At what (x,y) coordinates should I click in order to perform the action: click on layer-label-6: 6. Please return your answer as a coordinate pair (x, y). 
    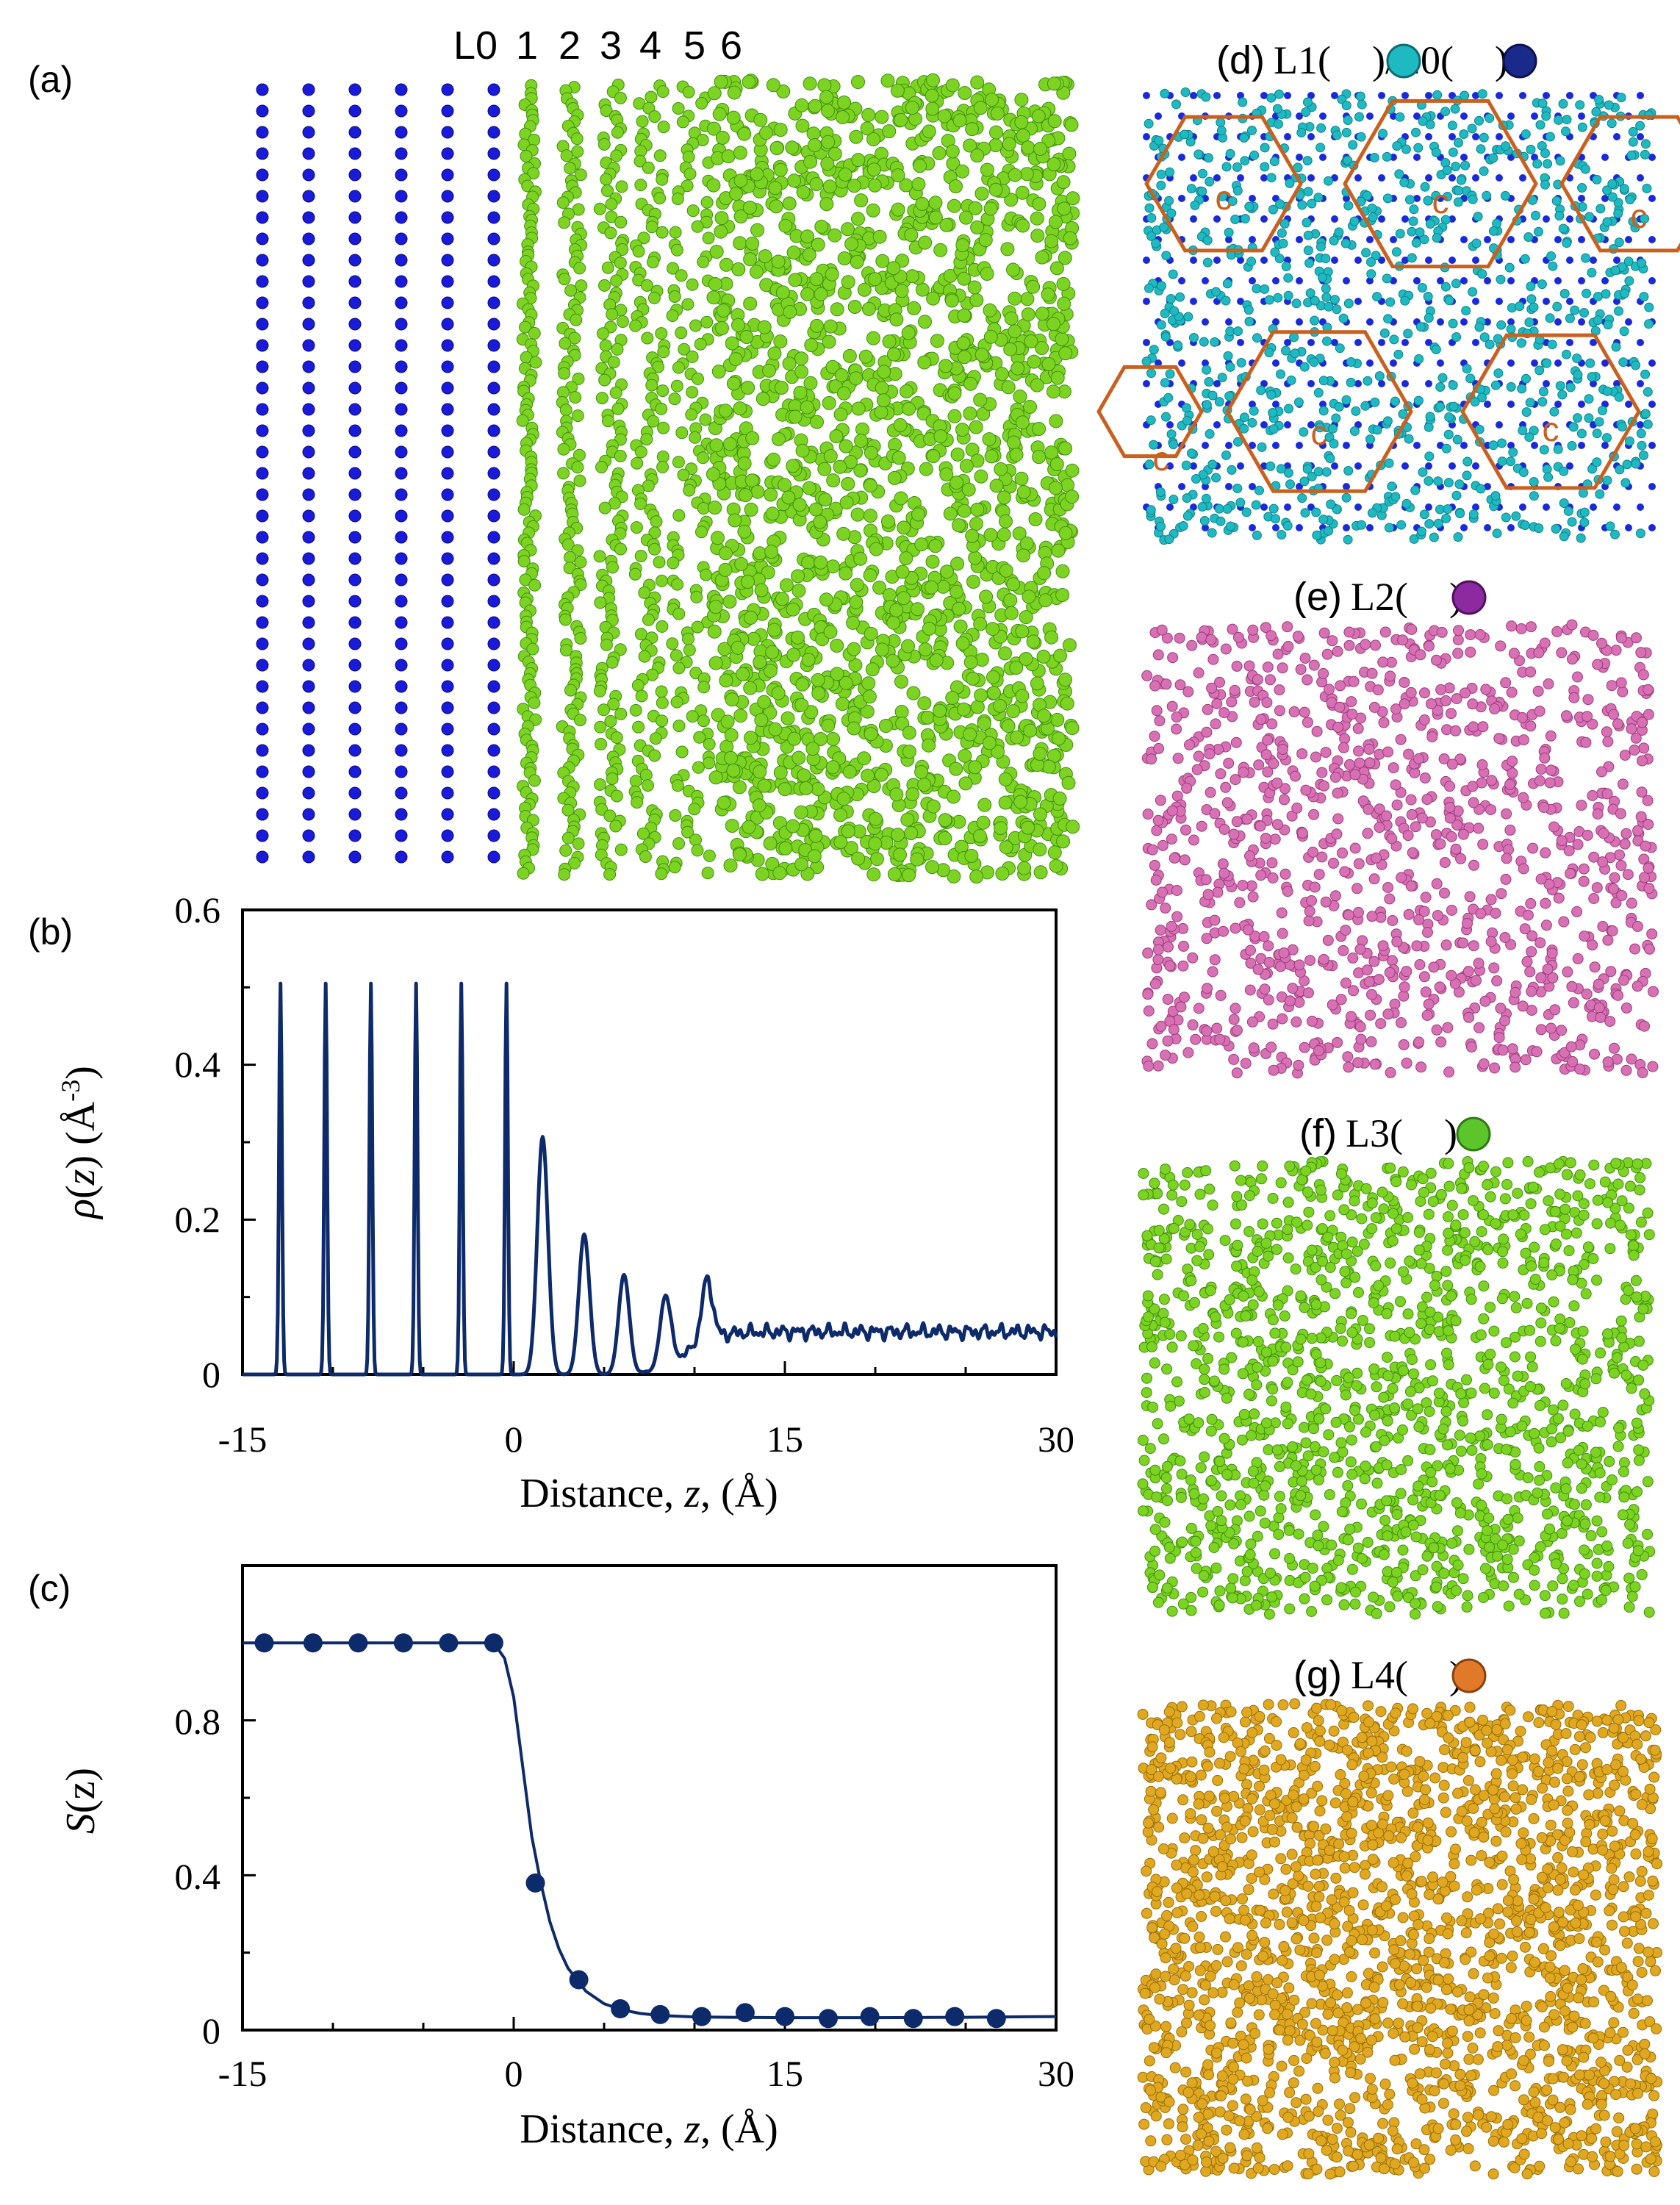
    Looking at the image, I should click on (731, 46).